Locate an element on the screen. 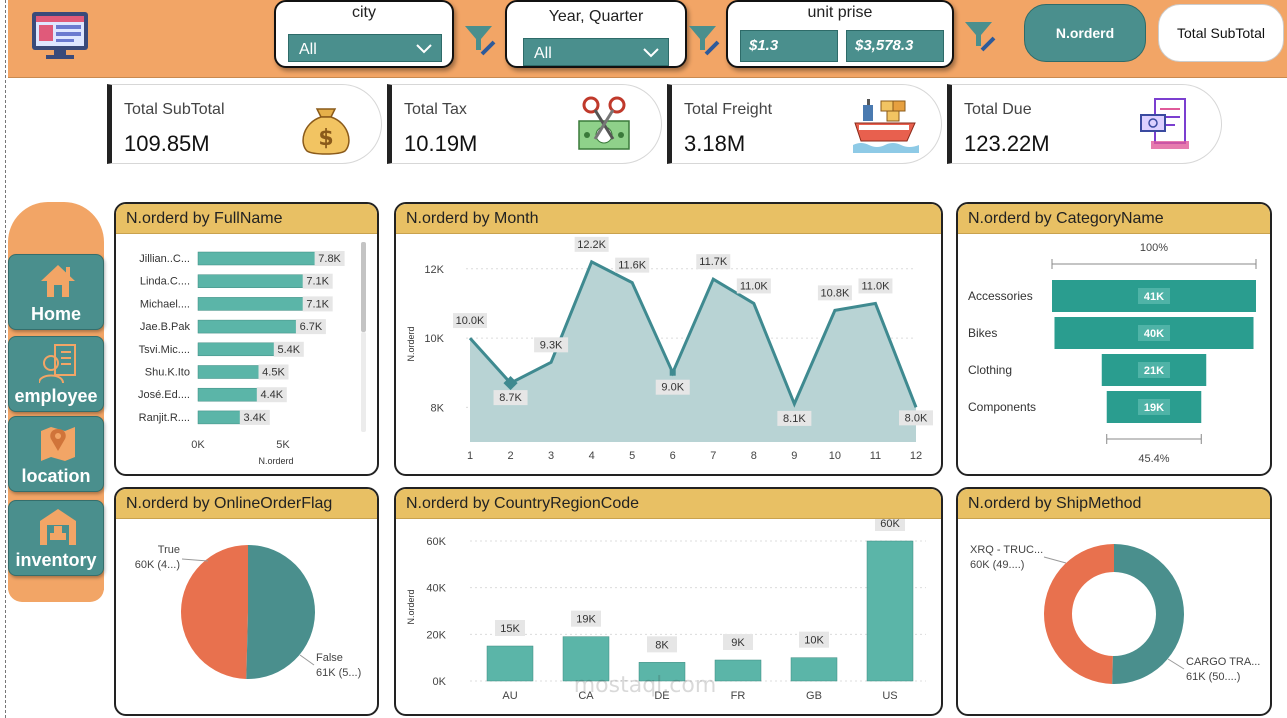 Image resolution: width=1287 pixels, height=718 pixels. nav-panel-header is located at coordinates (56, 227).